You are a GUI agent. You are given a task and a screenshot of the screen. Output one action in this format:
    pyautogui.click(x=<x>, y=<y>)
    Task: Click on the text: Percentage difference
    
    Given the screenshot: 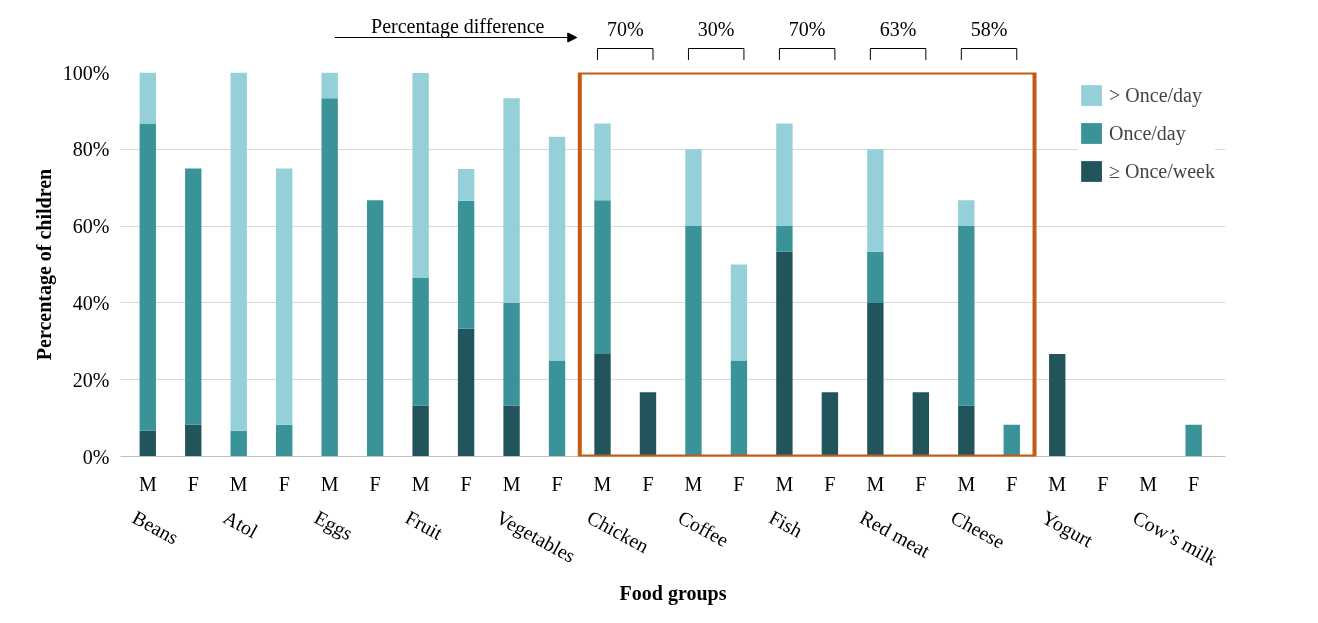 What is the action you would take?
    pyautogui.click(x=458, y=26)
    